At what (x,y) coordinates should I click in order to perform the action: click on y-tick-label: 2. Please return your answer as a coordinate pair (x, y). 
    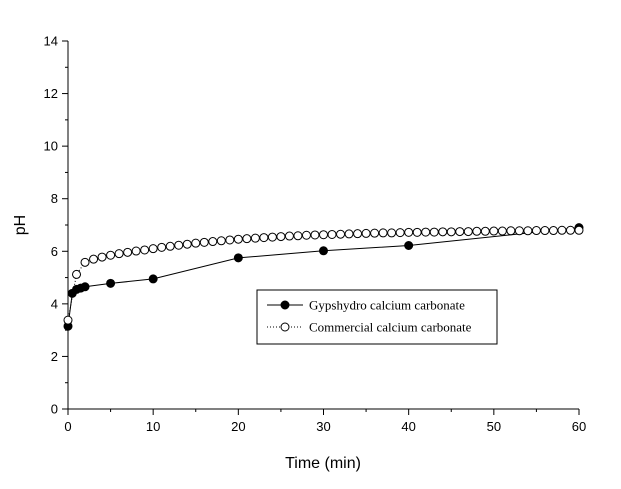
    Looking at the image, I should click on (54, 356).